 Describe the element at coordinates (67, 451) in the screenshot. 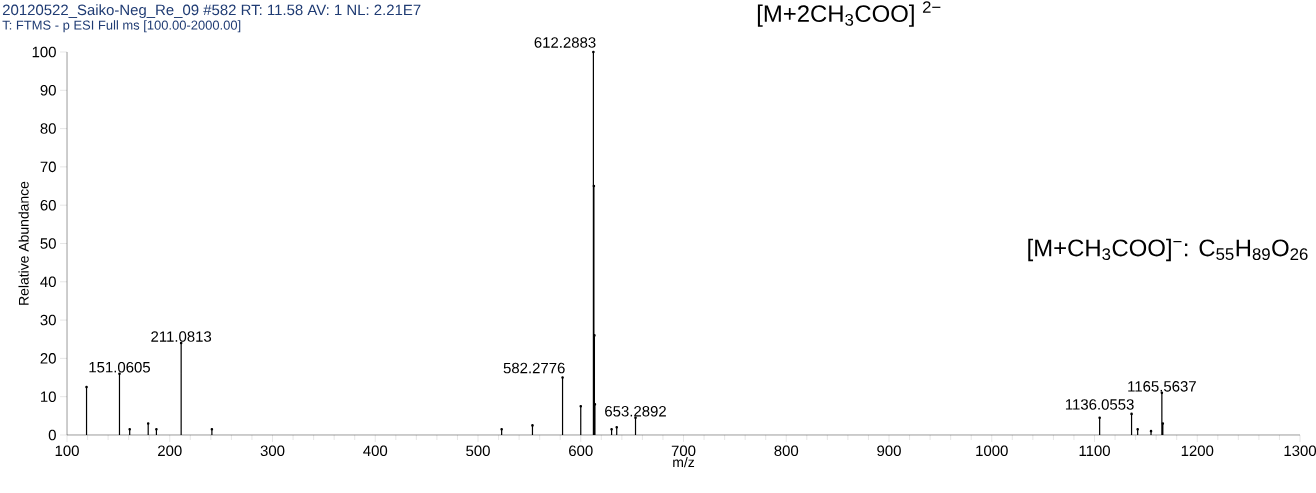

I see `x-tick-label: 100` at that location.